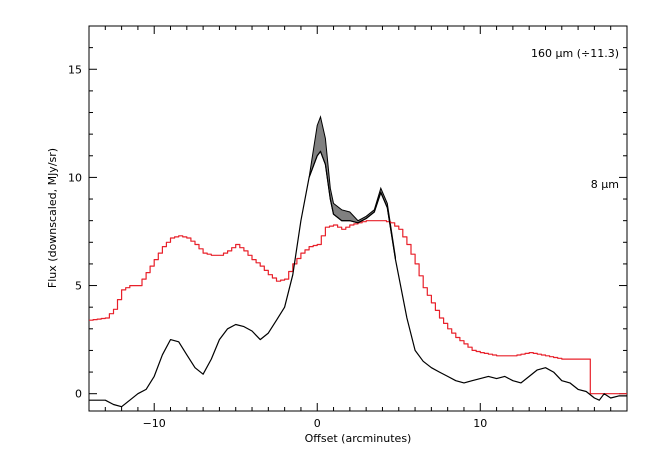  What do you see at coordinates (52, 218) in the screenshot?
I see `y-axis-label: Flux (downscaled, MJy/sr)` at bounding box center [52, 218].